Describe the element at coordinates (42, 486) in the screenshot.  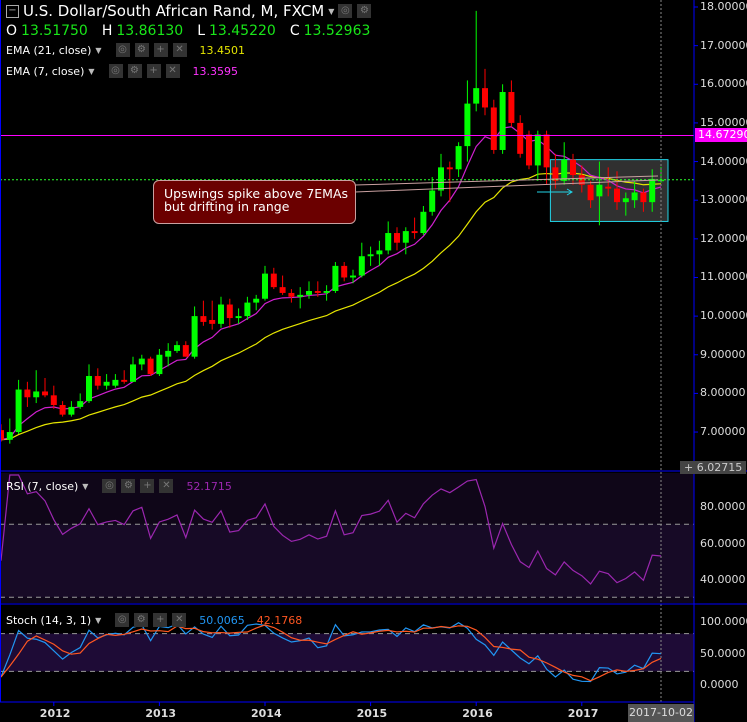
I see `rsi-label: RSI (7, close)` at that location.